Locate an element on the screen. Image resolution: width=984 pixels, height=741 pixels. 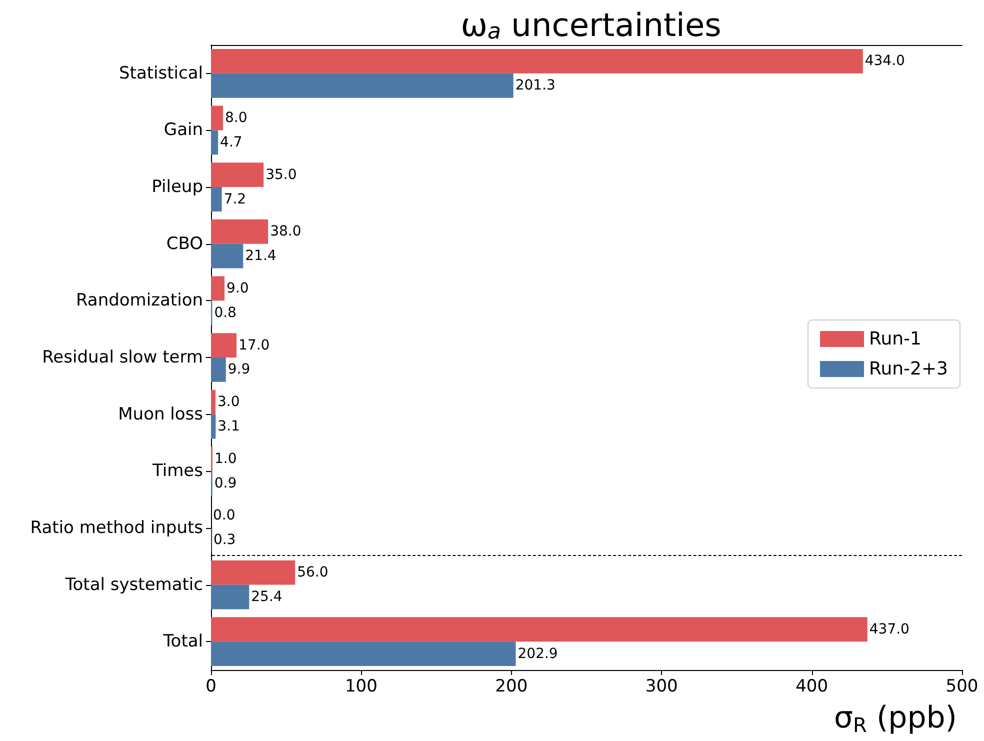
data-label: 0.9 is located at coordinates (225, 483).